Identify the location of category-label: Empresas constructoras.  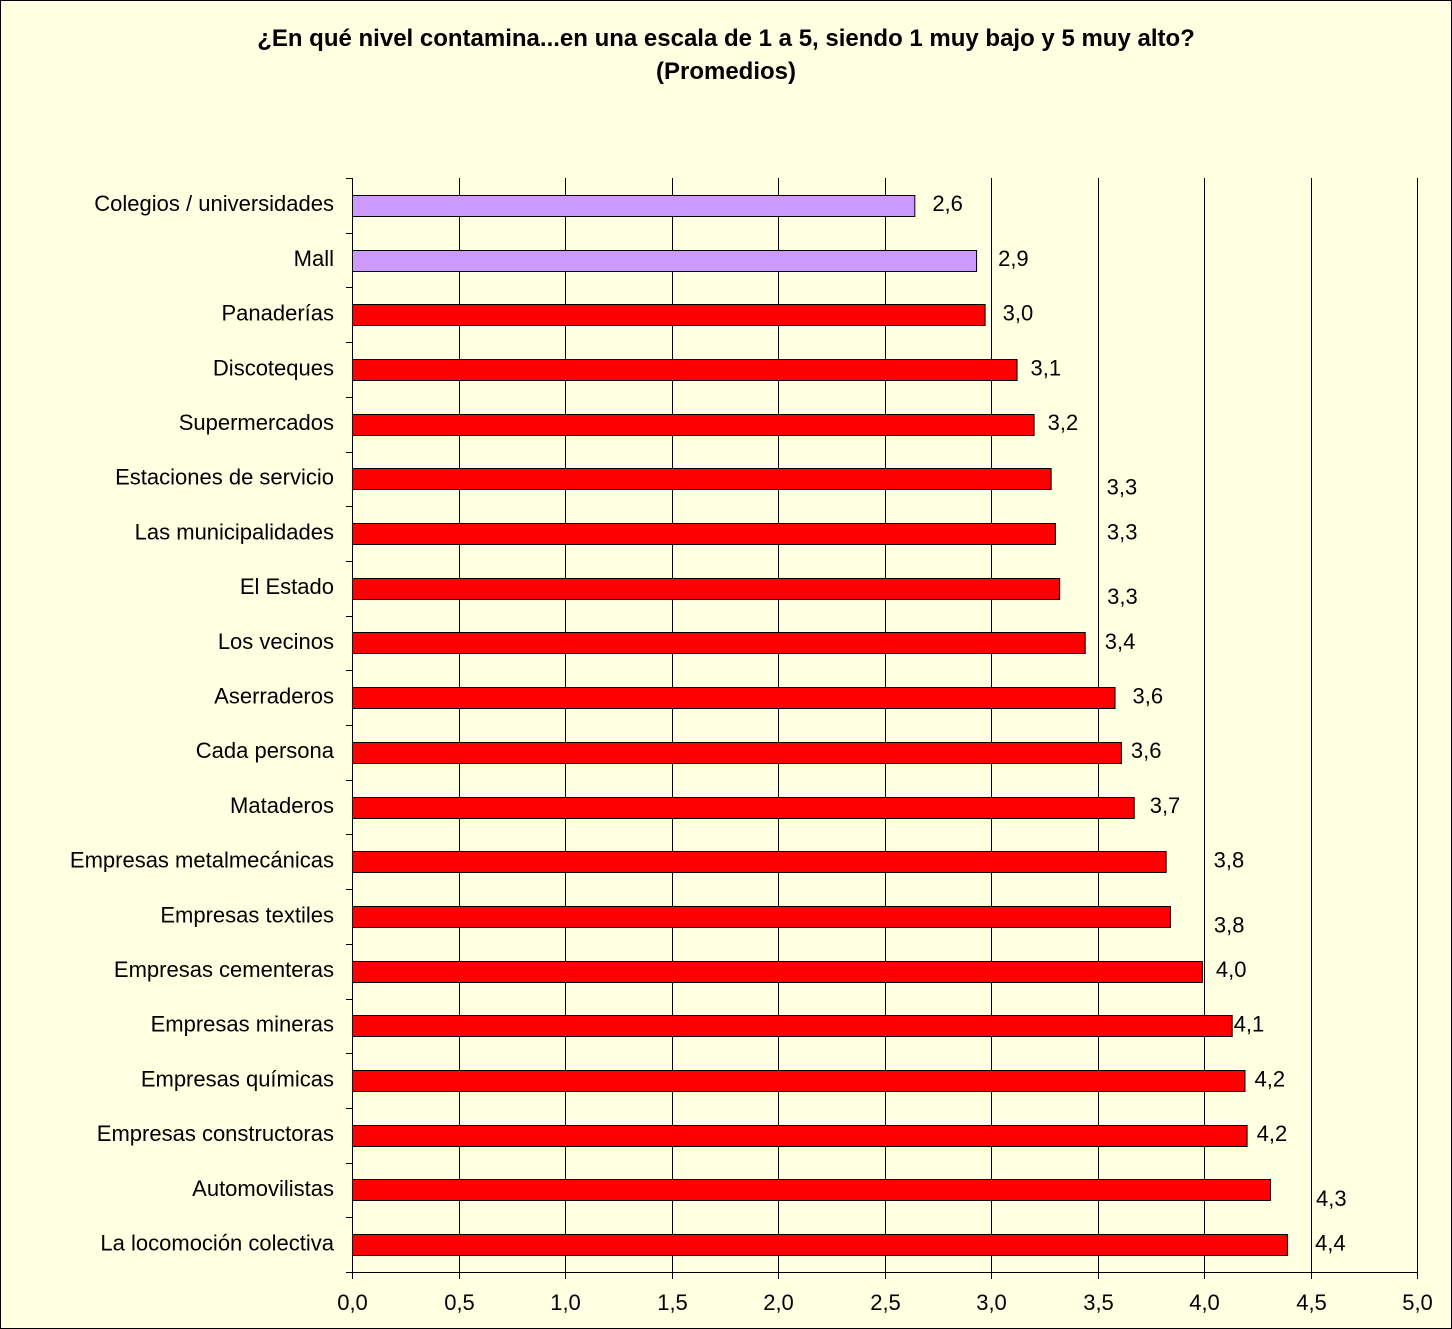
(215, 1133).